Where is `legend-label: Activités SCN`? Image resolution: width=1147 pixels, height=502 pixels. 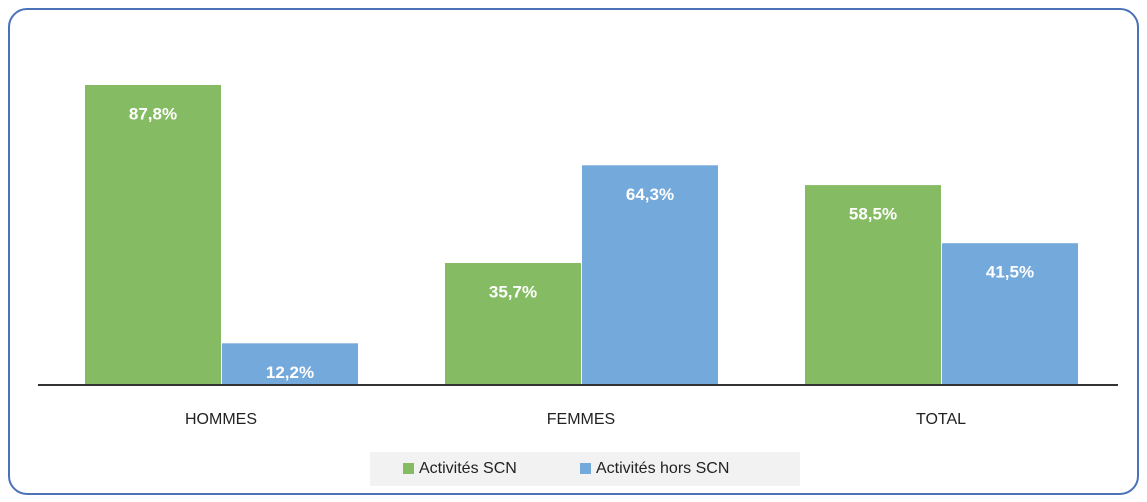
legend-label: Activités SCN is located at coordinates (468, 468).